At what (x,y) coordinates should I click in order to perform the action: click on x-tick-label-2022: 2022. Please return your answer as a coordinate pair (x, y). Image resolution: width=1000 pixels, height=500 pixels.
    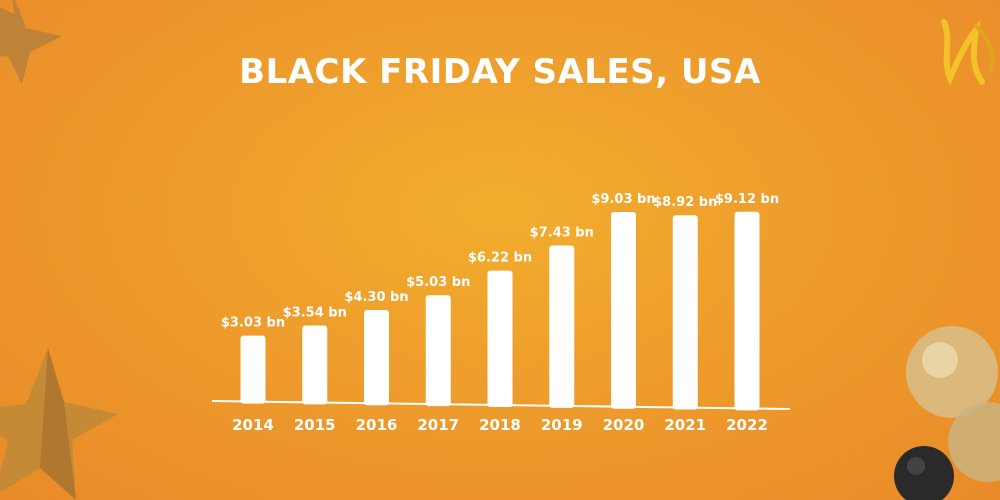
    Looking at the image, I should click on (747, 425).